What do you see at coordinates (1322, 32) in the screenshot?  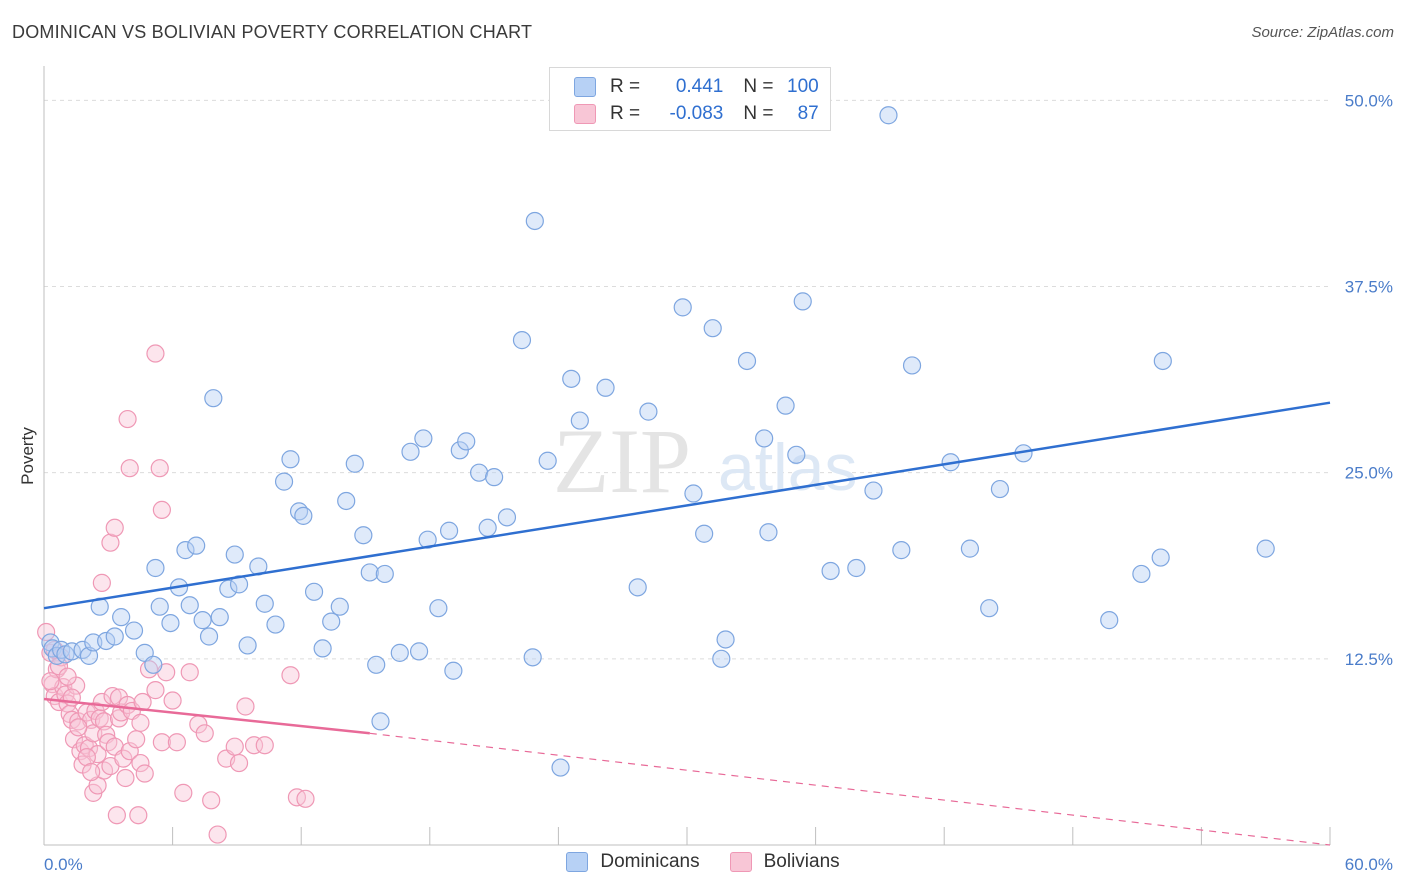 I see `source-note: Source: ZipAtlas.com` at bounding box center [1322, 32].